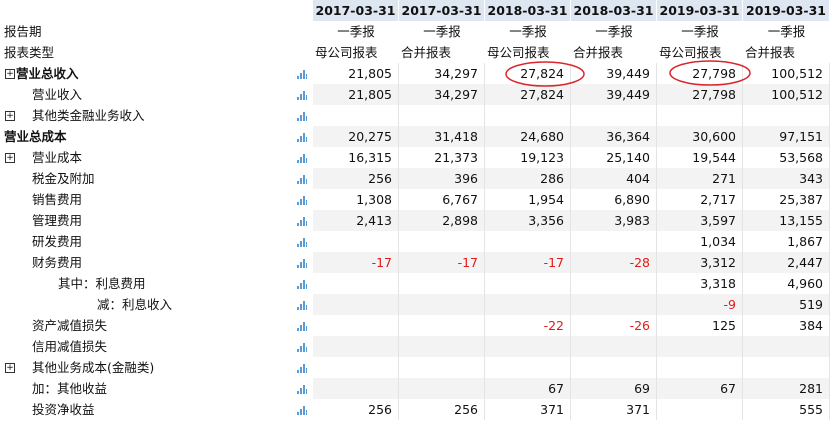 The width and height of the screenshot is (830, 424). What do you see at coordinates (614, 388) in the screenshot?
I see `value-cell: 69` at bounding box center [614, 388].